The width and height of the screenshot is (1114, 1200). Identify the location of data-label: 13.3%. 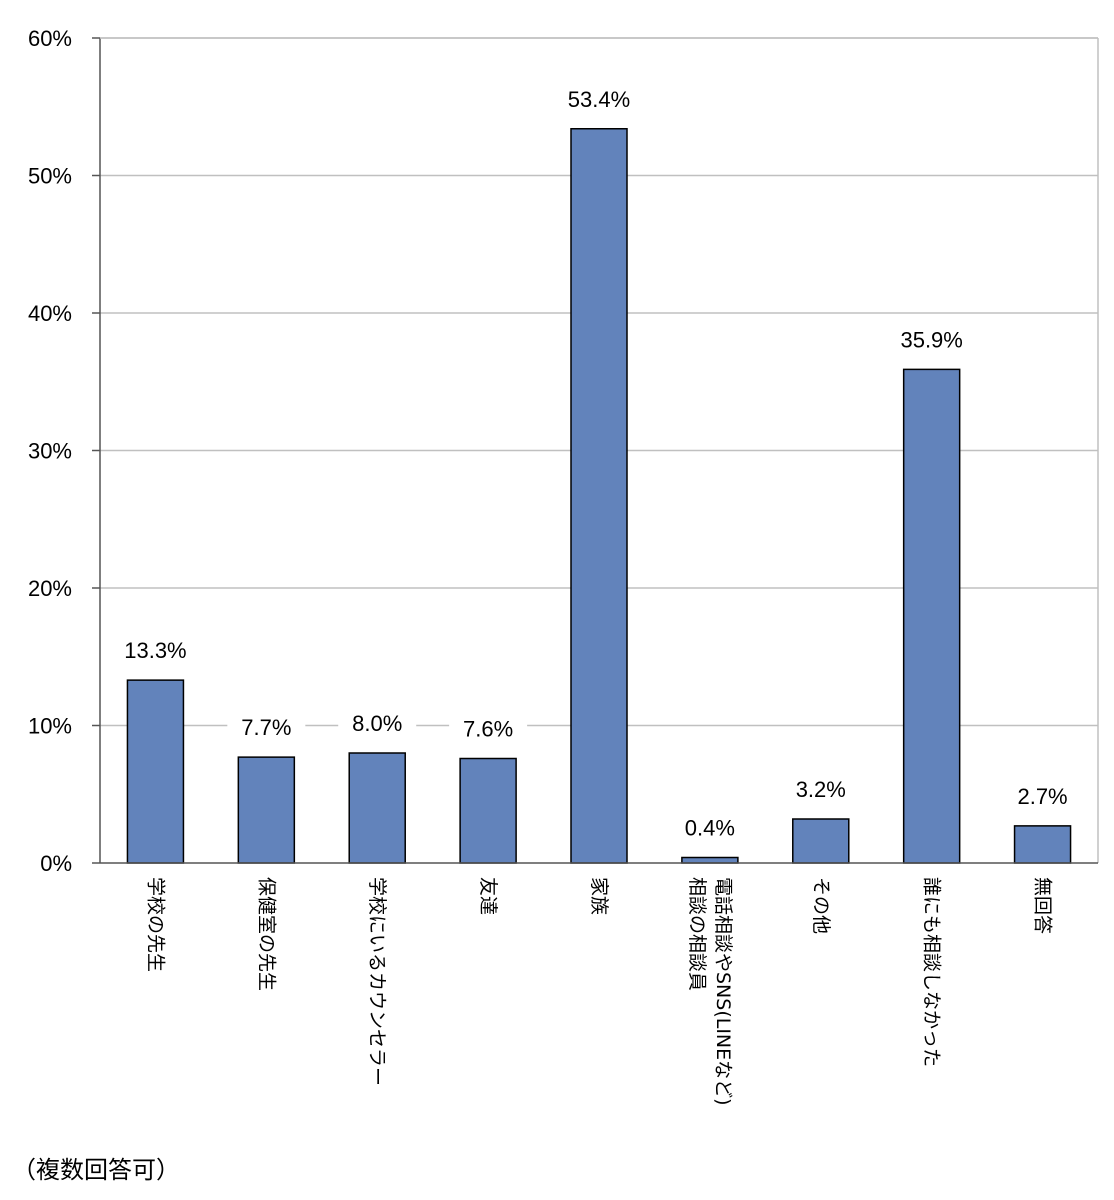
(155, 650).